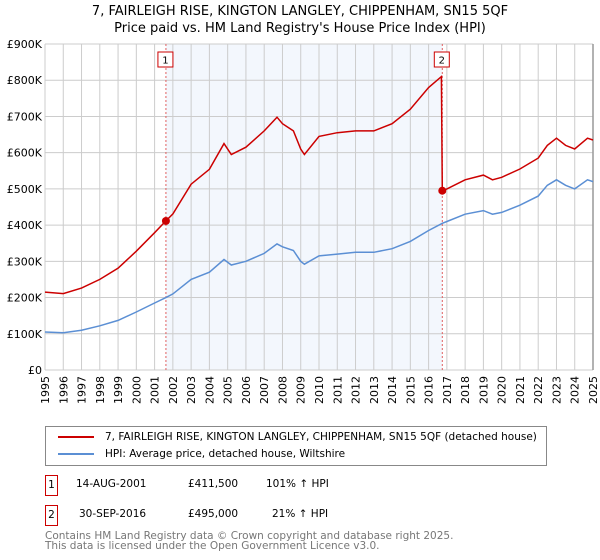  What do you see at coordinates (35, 370) in the screenshot?
I see `y-tick-label: £0` at bounding box center [35, 370].